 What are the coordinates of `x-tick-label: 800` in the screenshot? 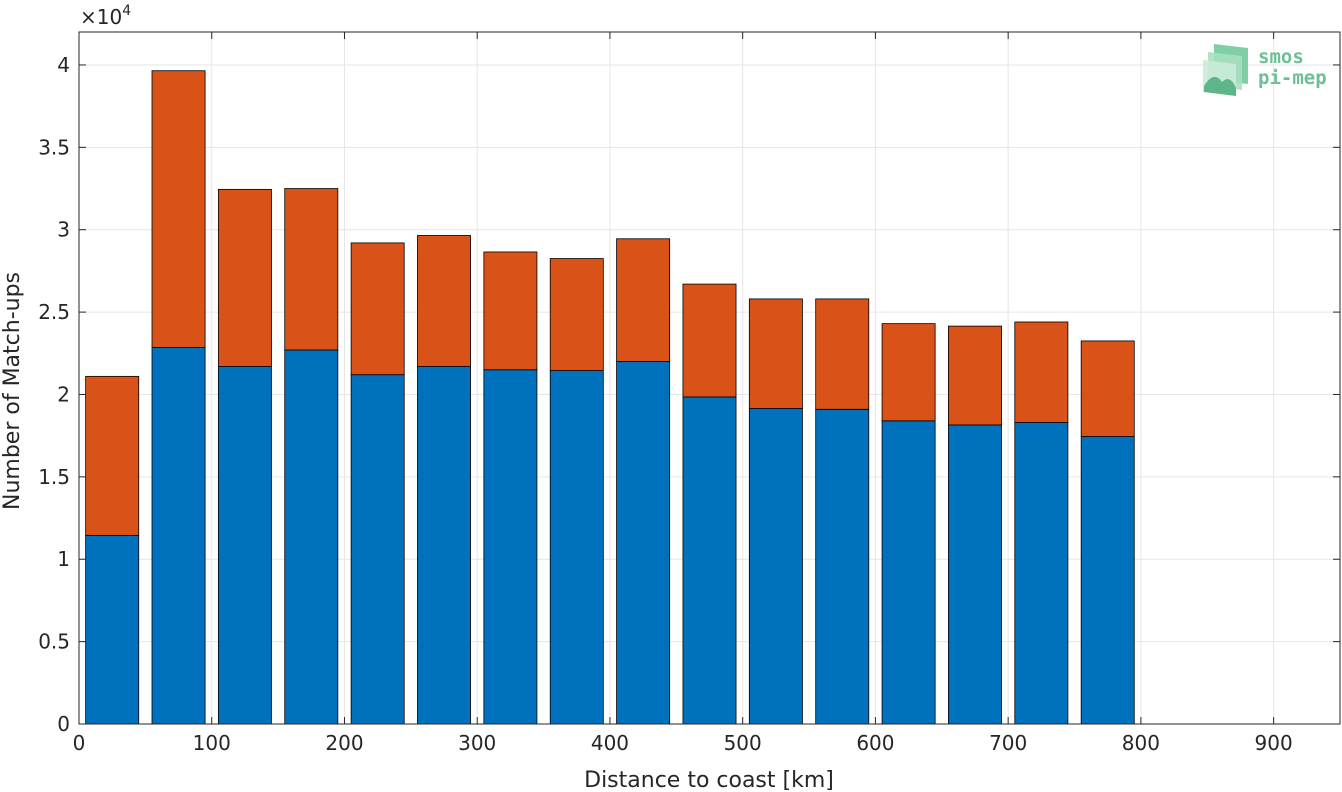 It's located at (1141, 743).